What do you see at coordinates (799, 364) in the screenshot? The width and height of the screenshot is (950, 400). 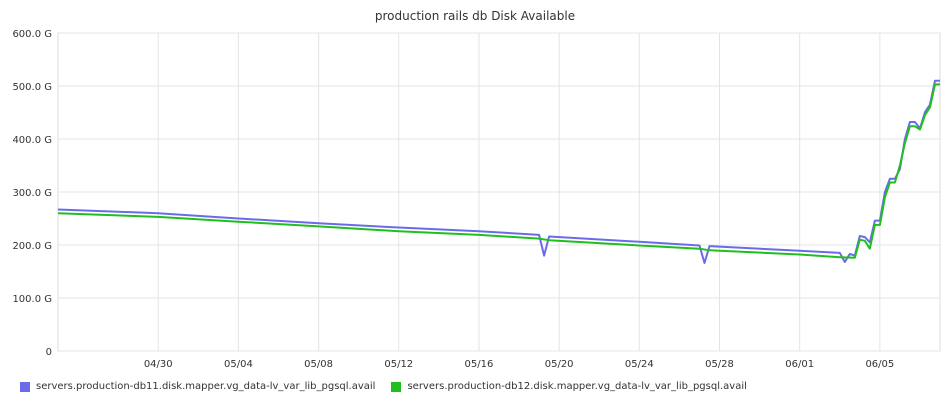 I see `x-tick-label: 06/01` at bounding box center [799, 364].